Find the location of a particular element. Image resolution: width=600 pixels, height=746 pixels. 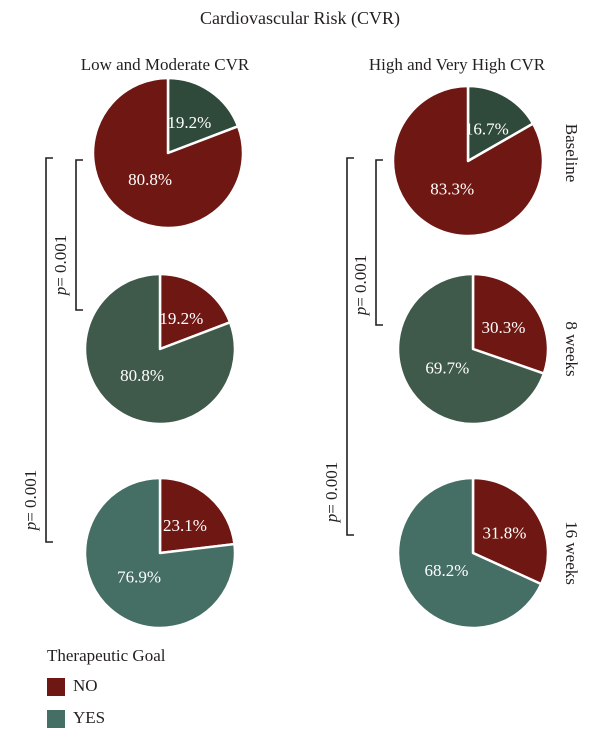

pie-low-and-moderate-cvr-16-weeks: 23.1% 76.9% is located at coordinates (160, 553).